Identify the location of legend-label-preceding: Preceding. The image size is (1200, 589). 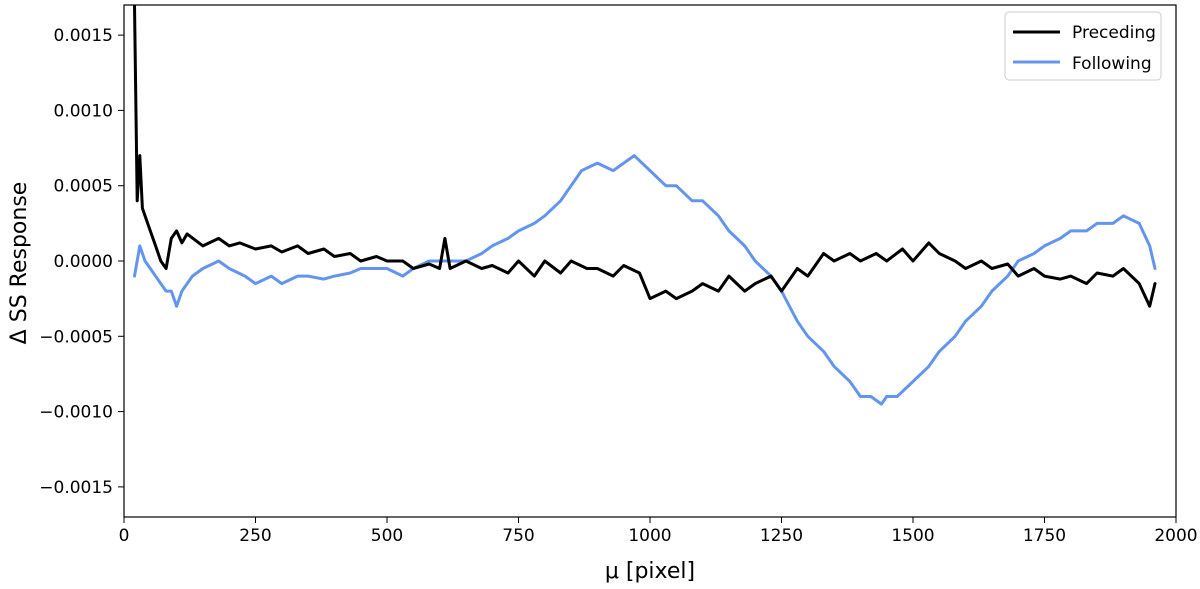
(1114, 33).